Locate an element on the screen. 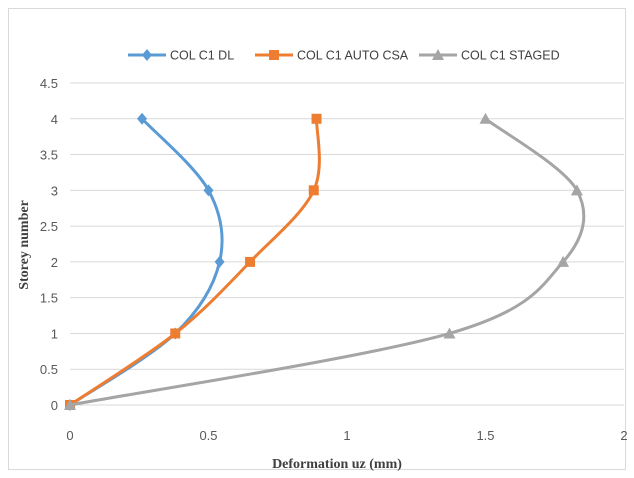  x-tick-label: 2 is located at coordinates (623, 435).